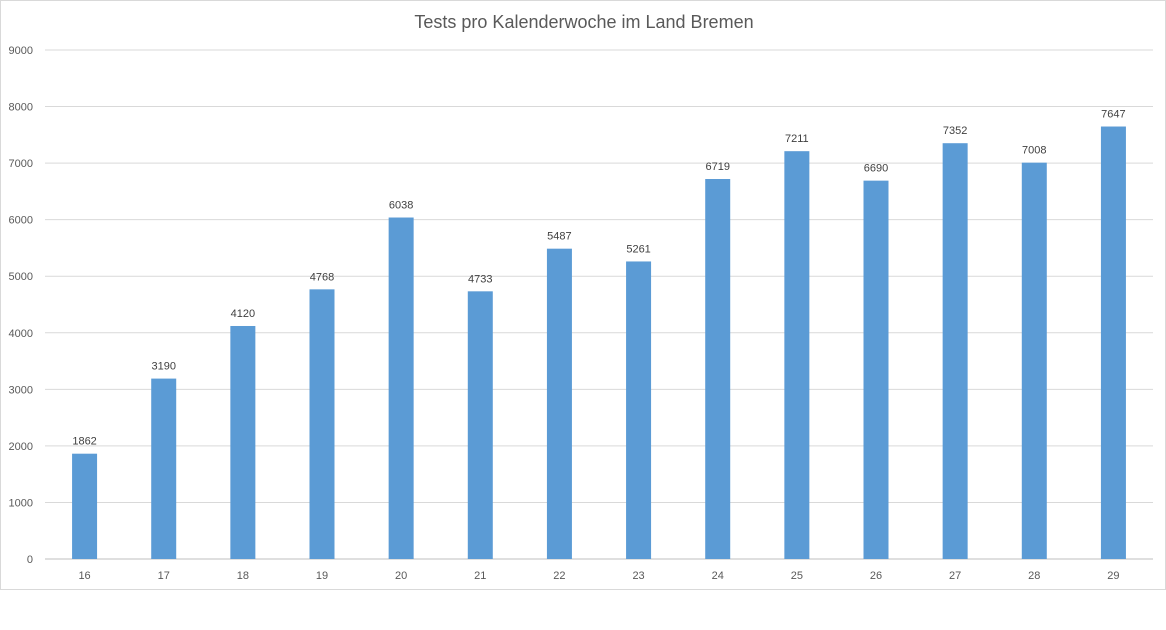 The width and height of the screenshot is (1166, 630). What do you see at coordinates (1034, 151) in the screenshot?
I see `data-label: 7008` at bounding box center [1034, 151].